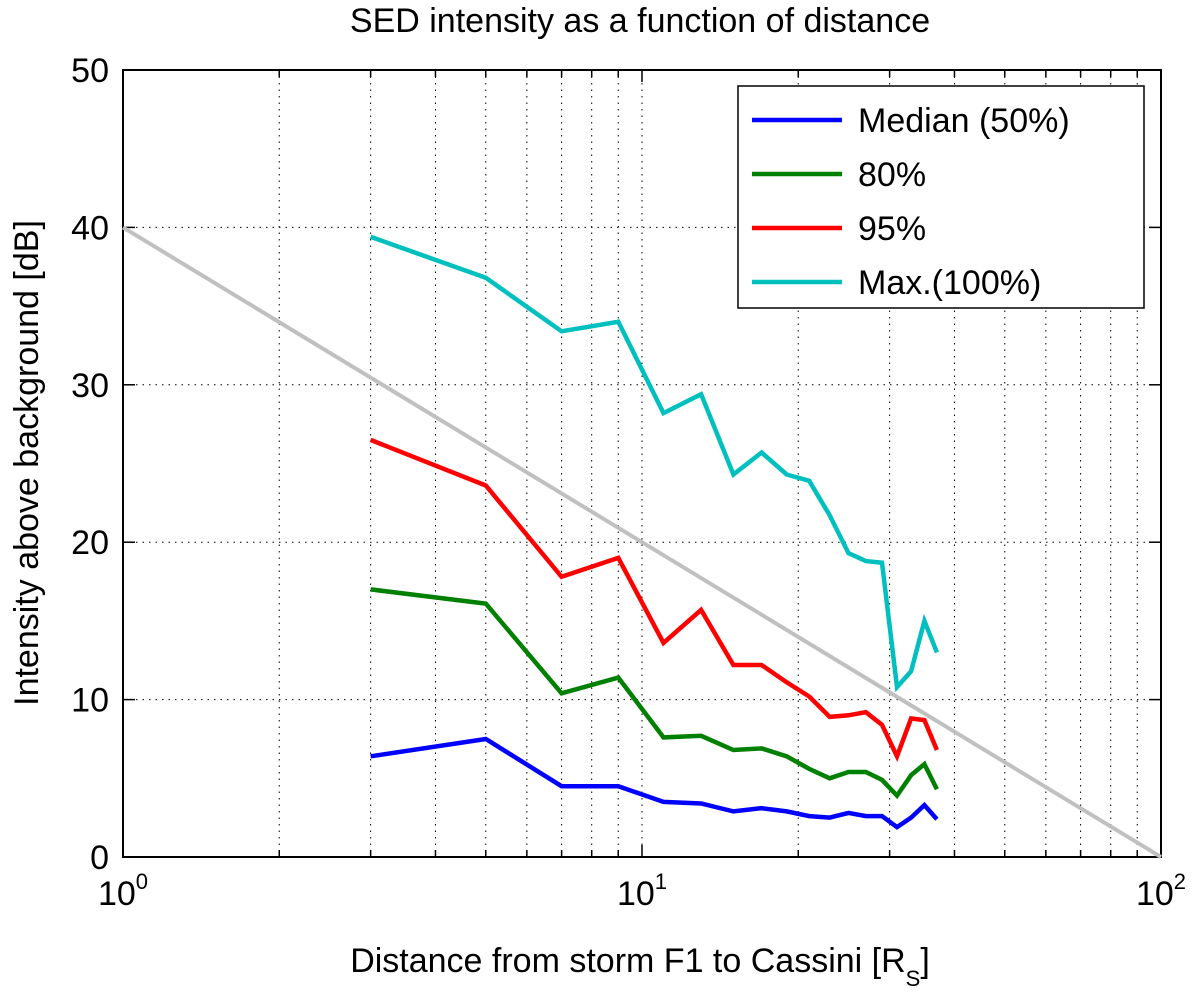 The width and height of the screenshot is (1200, 1000). I want to click on legend-label: Max.(100%), so click(949, 283).